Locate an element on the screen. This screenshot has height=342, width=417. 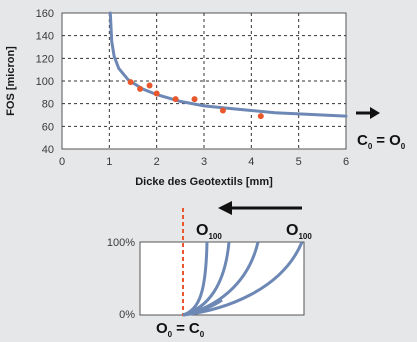
y-tick-label: 100 is located at coordinates (45, 82).